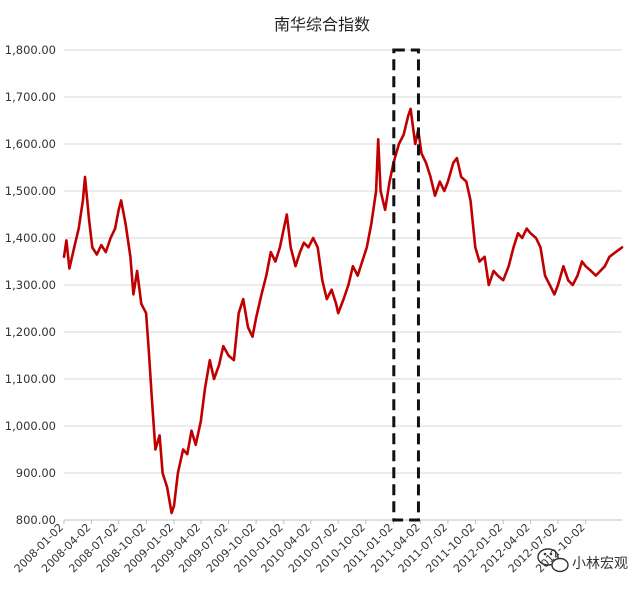 The width and height of the screenshot is (644, 590). I want to click on y-tick-label: 1,300.00, so click(30, 285).